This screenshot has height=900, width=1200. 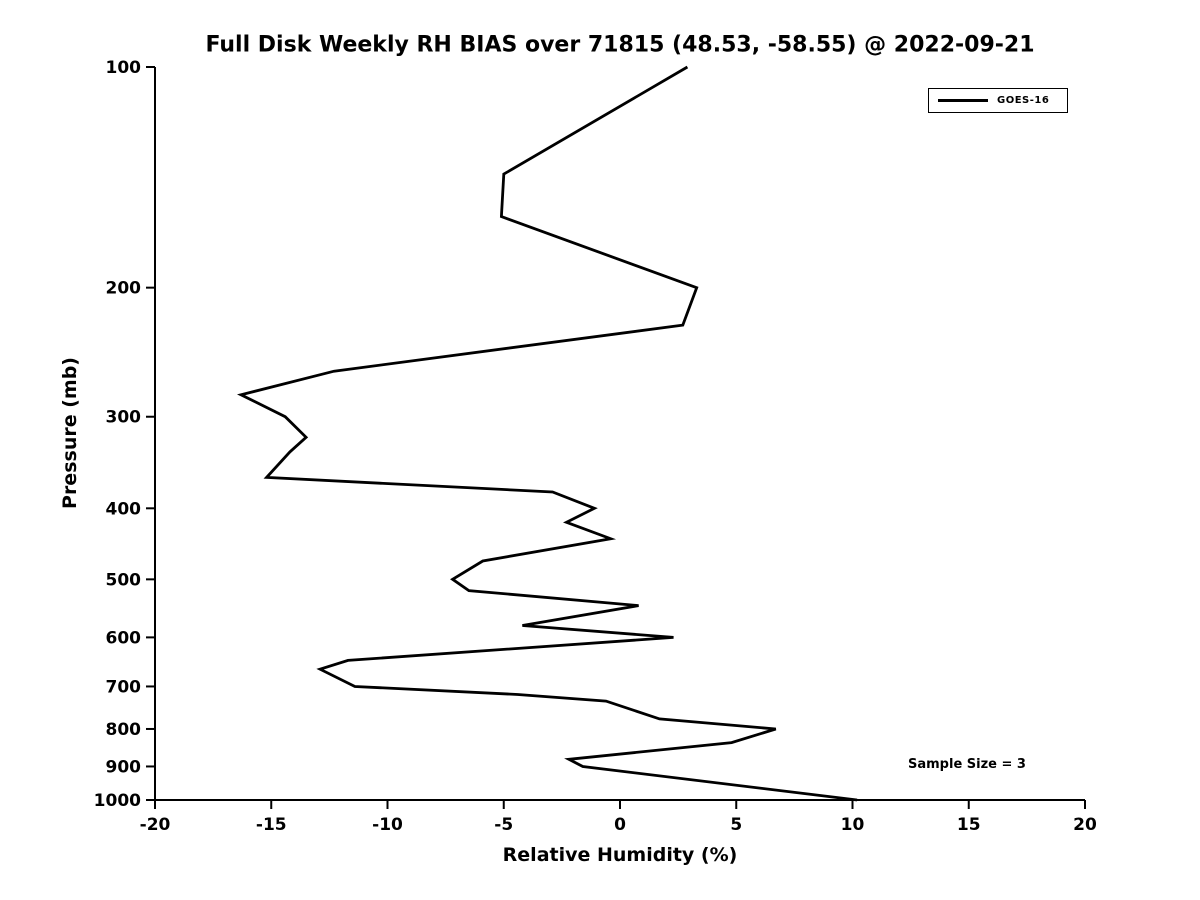 What do you see at coordinates (124, 687) in the screenshot?
I see `y-tick-label: 700` at bounding box center [124, 687].